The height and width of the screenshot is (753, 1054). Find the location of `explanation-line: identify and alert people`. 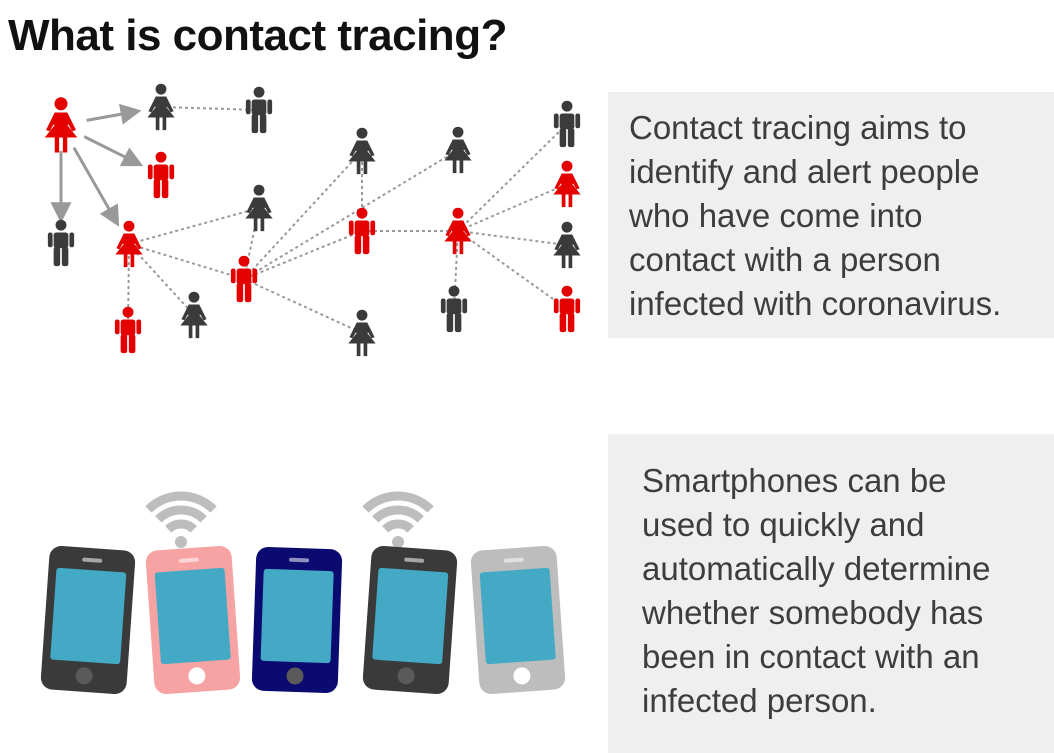

explanation-line: identify and alert people is located at coordinates (804, 171).